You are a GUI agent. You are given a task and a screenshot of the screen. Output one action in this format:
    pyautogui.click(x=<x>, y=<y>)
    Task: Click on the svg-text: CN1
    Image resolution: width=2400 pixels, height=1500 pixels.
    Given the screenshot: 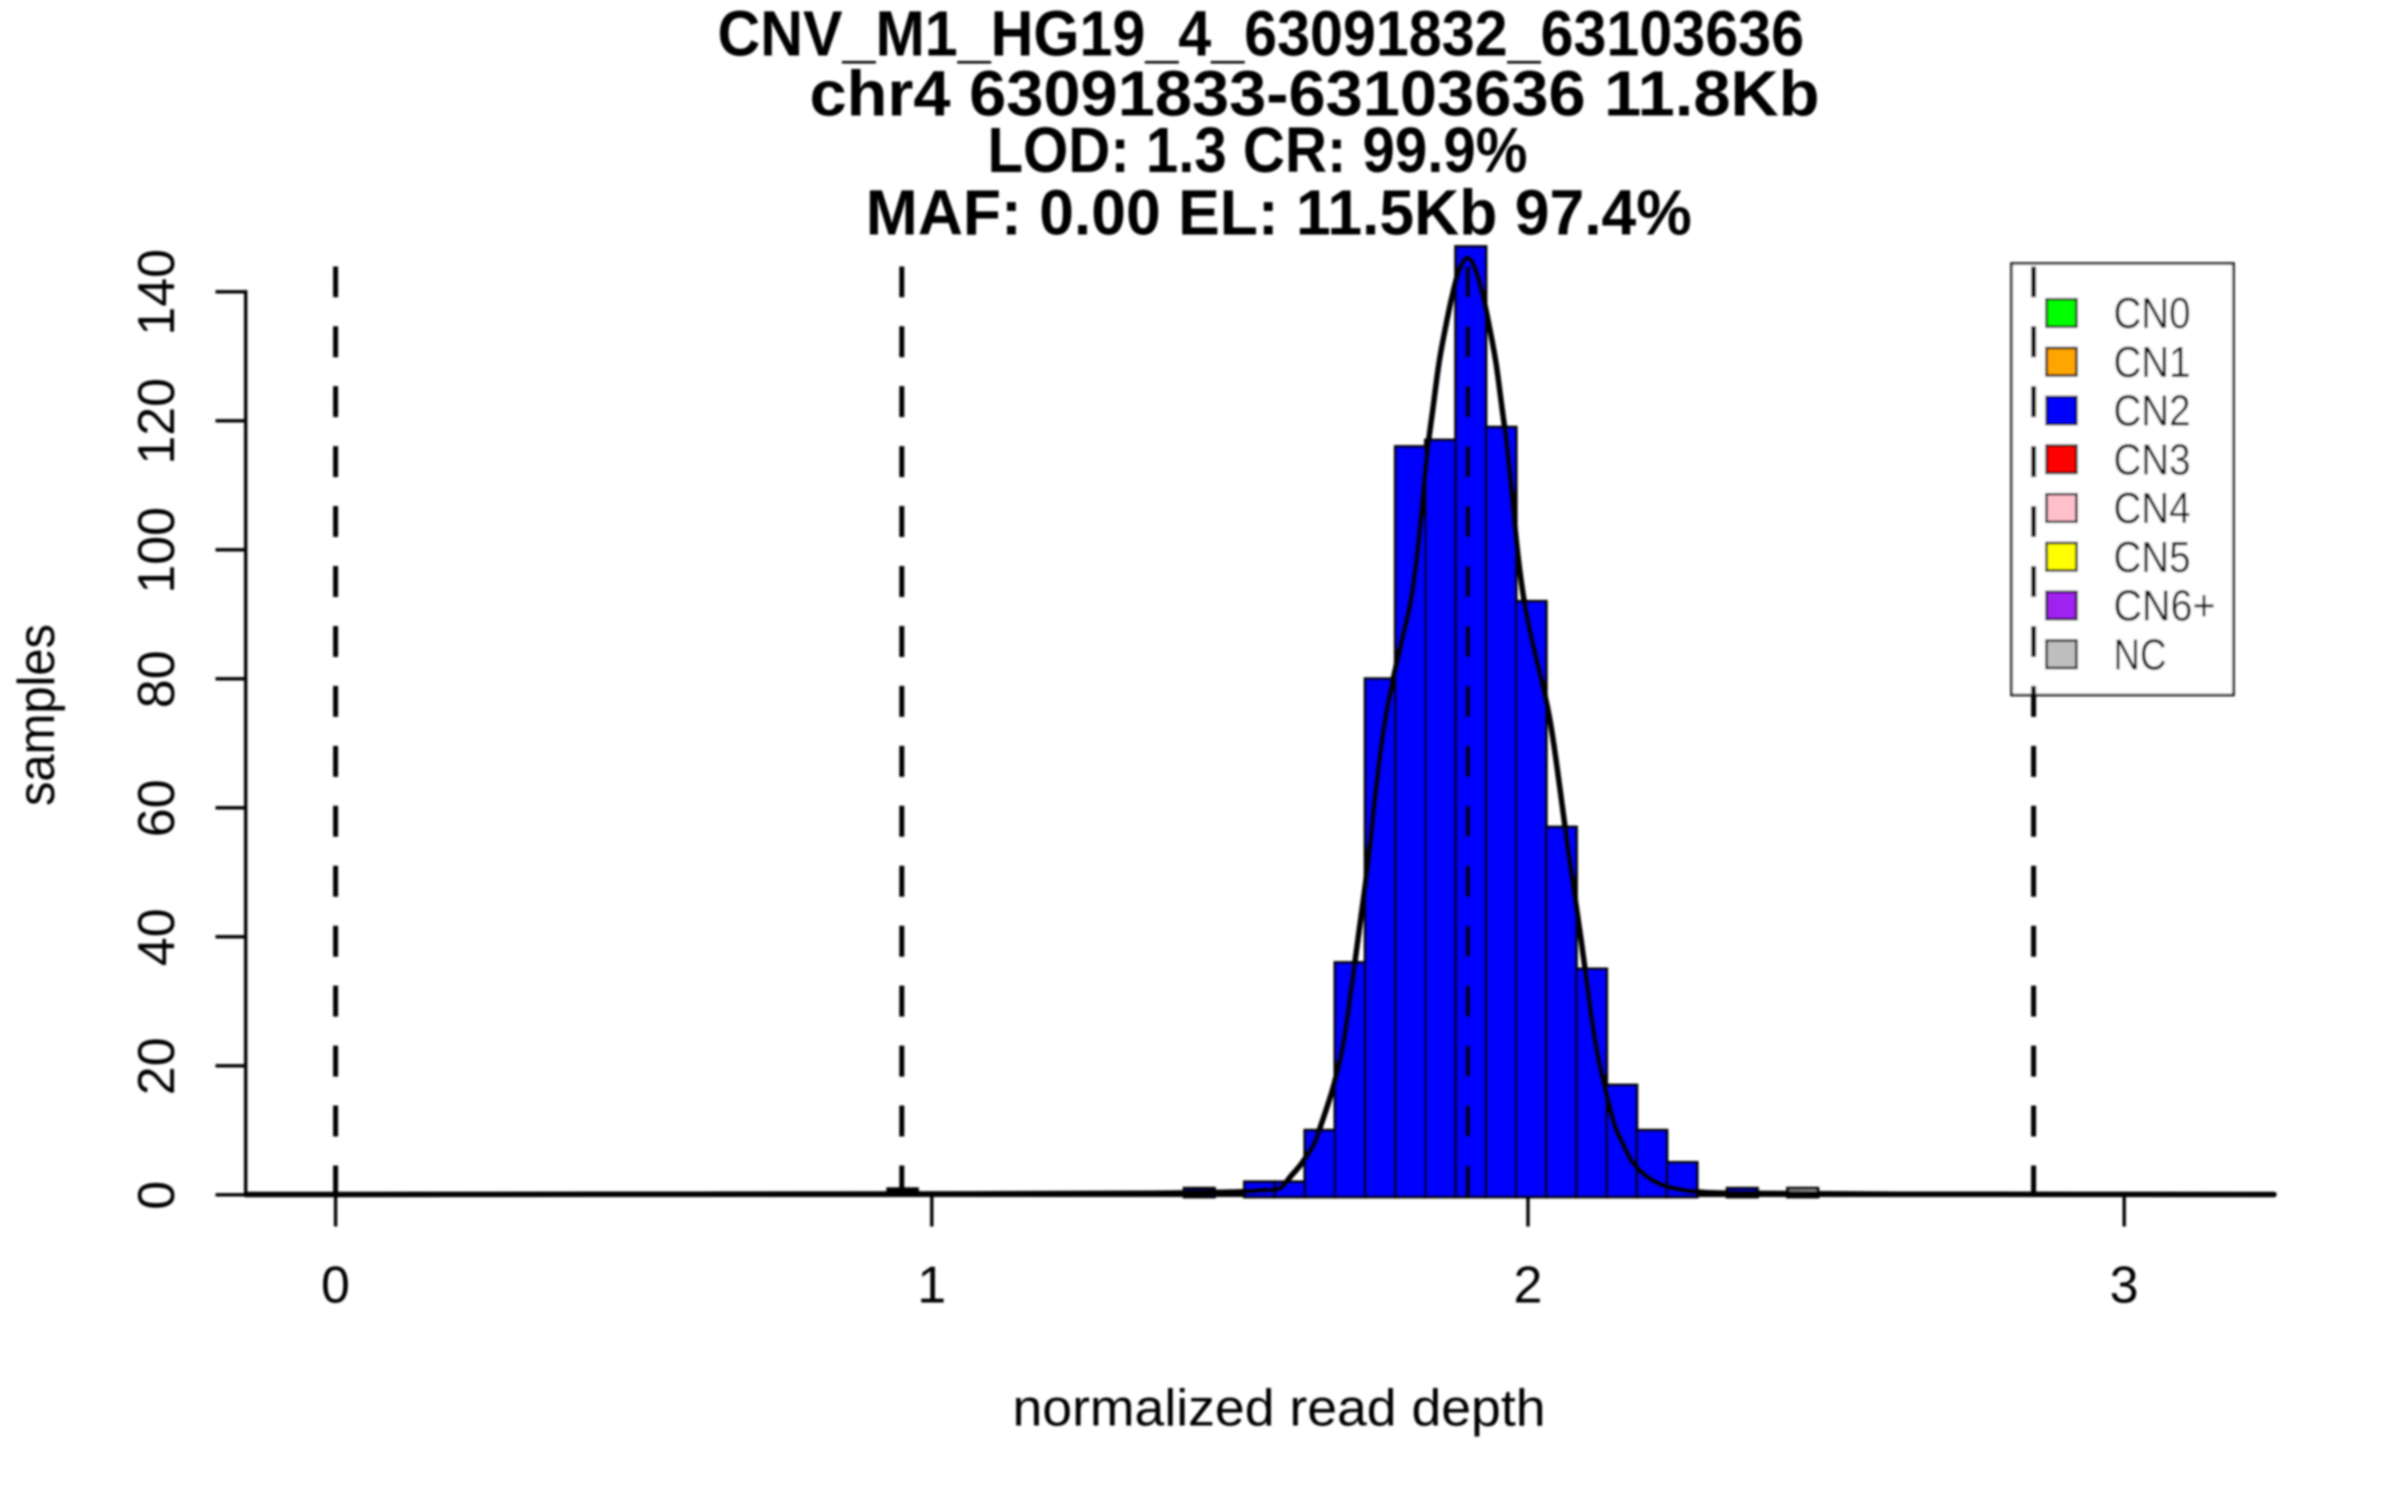 What is the action you would take?
    pyautogui.click(x=2152, y=362)
    